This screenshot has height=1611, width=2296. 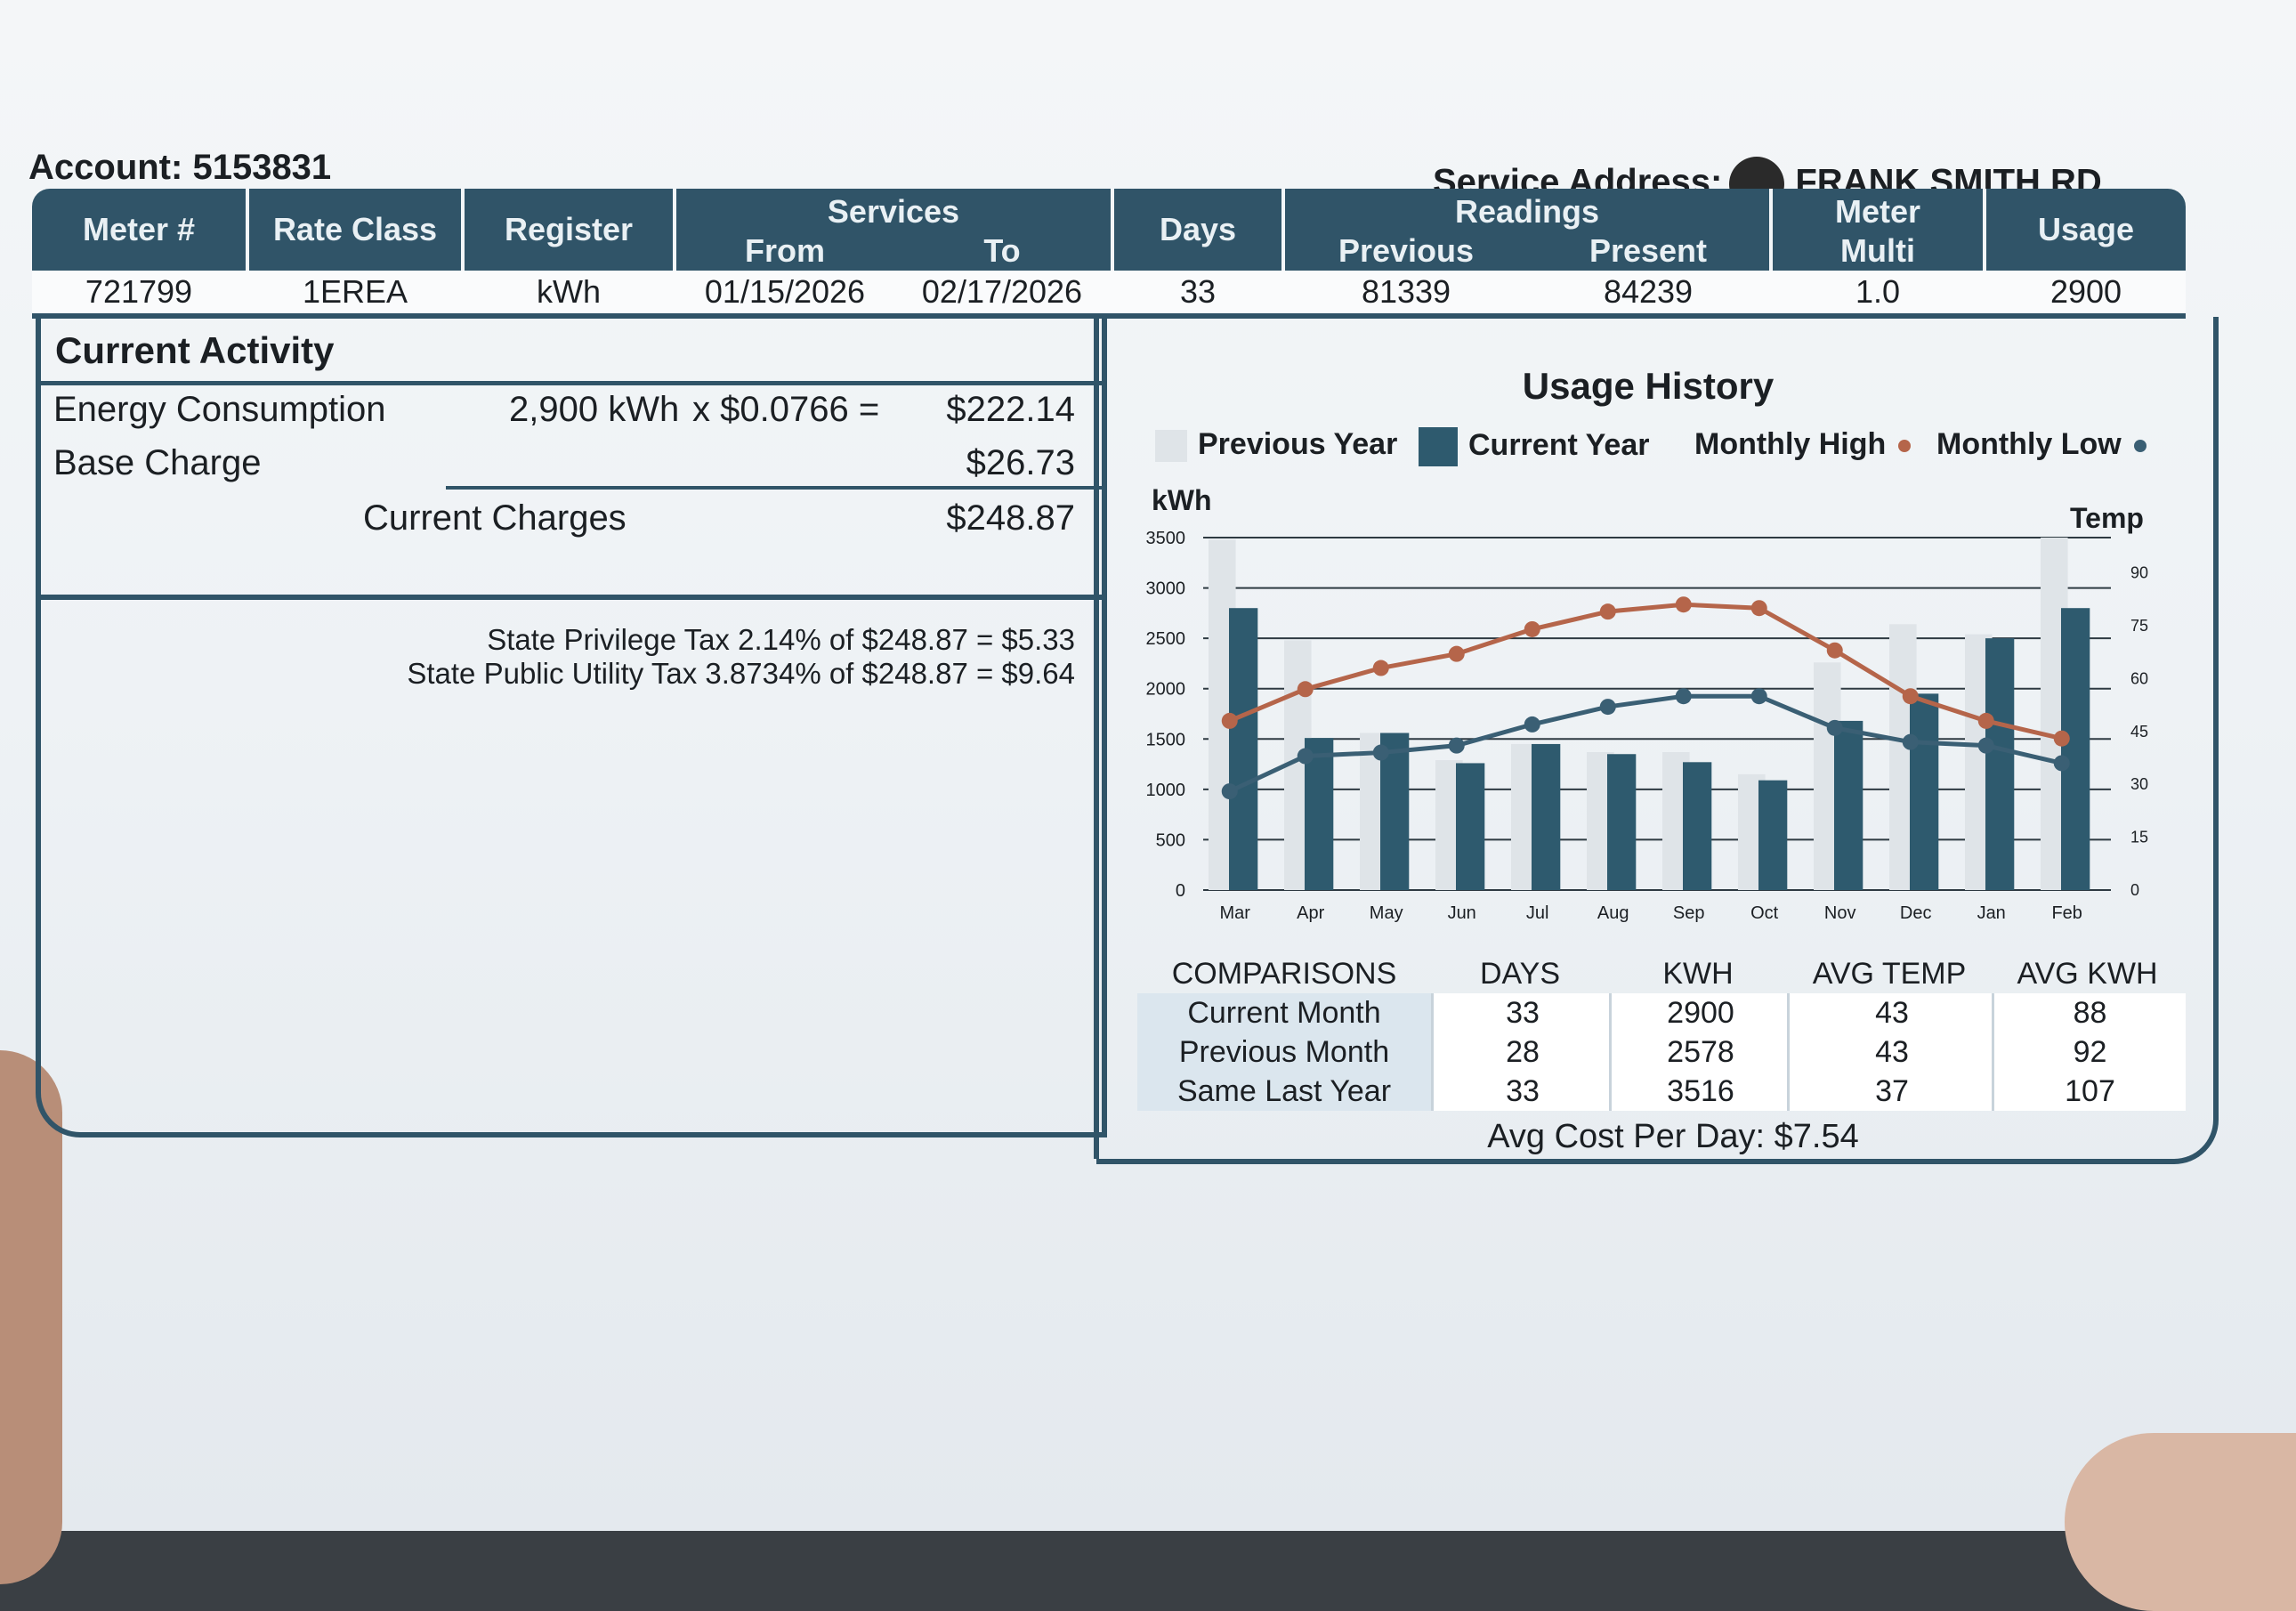 What do you see at coordinates (1284, 1052) in the screenshot?
I see `row-label: Previous Month` at bounding box center [1284, 1052].